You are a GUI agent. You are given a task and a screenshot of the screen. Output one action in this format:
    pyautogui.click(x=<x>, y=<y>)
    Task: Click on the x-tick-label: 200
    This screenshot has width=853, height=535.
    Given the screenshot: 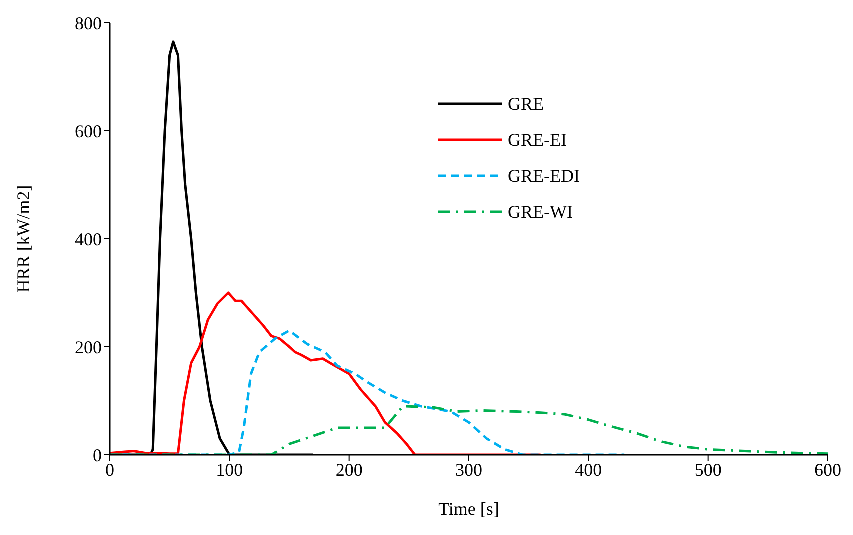 What is the action you would take?
    pyautogui.click(x=349, y=470)
    